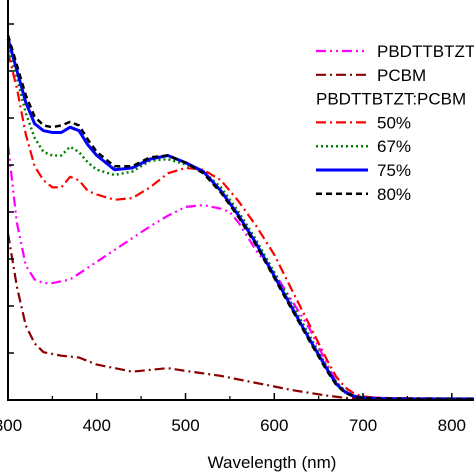 The width and height of the screenshot is (474, 474). What do you see at coordinates (185, 425) in the screenshot?
I see `x-tick-label: 500` at bounding box center [185, 425].